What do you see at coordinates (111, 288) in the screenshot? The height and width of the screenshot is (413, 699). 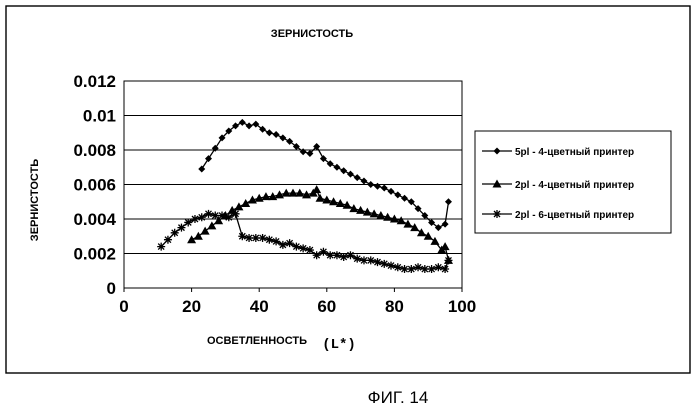 I see `y-tick-label-0: 0` at bounding box center [111, 288].